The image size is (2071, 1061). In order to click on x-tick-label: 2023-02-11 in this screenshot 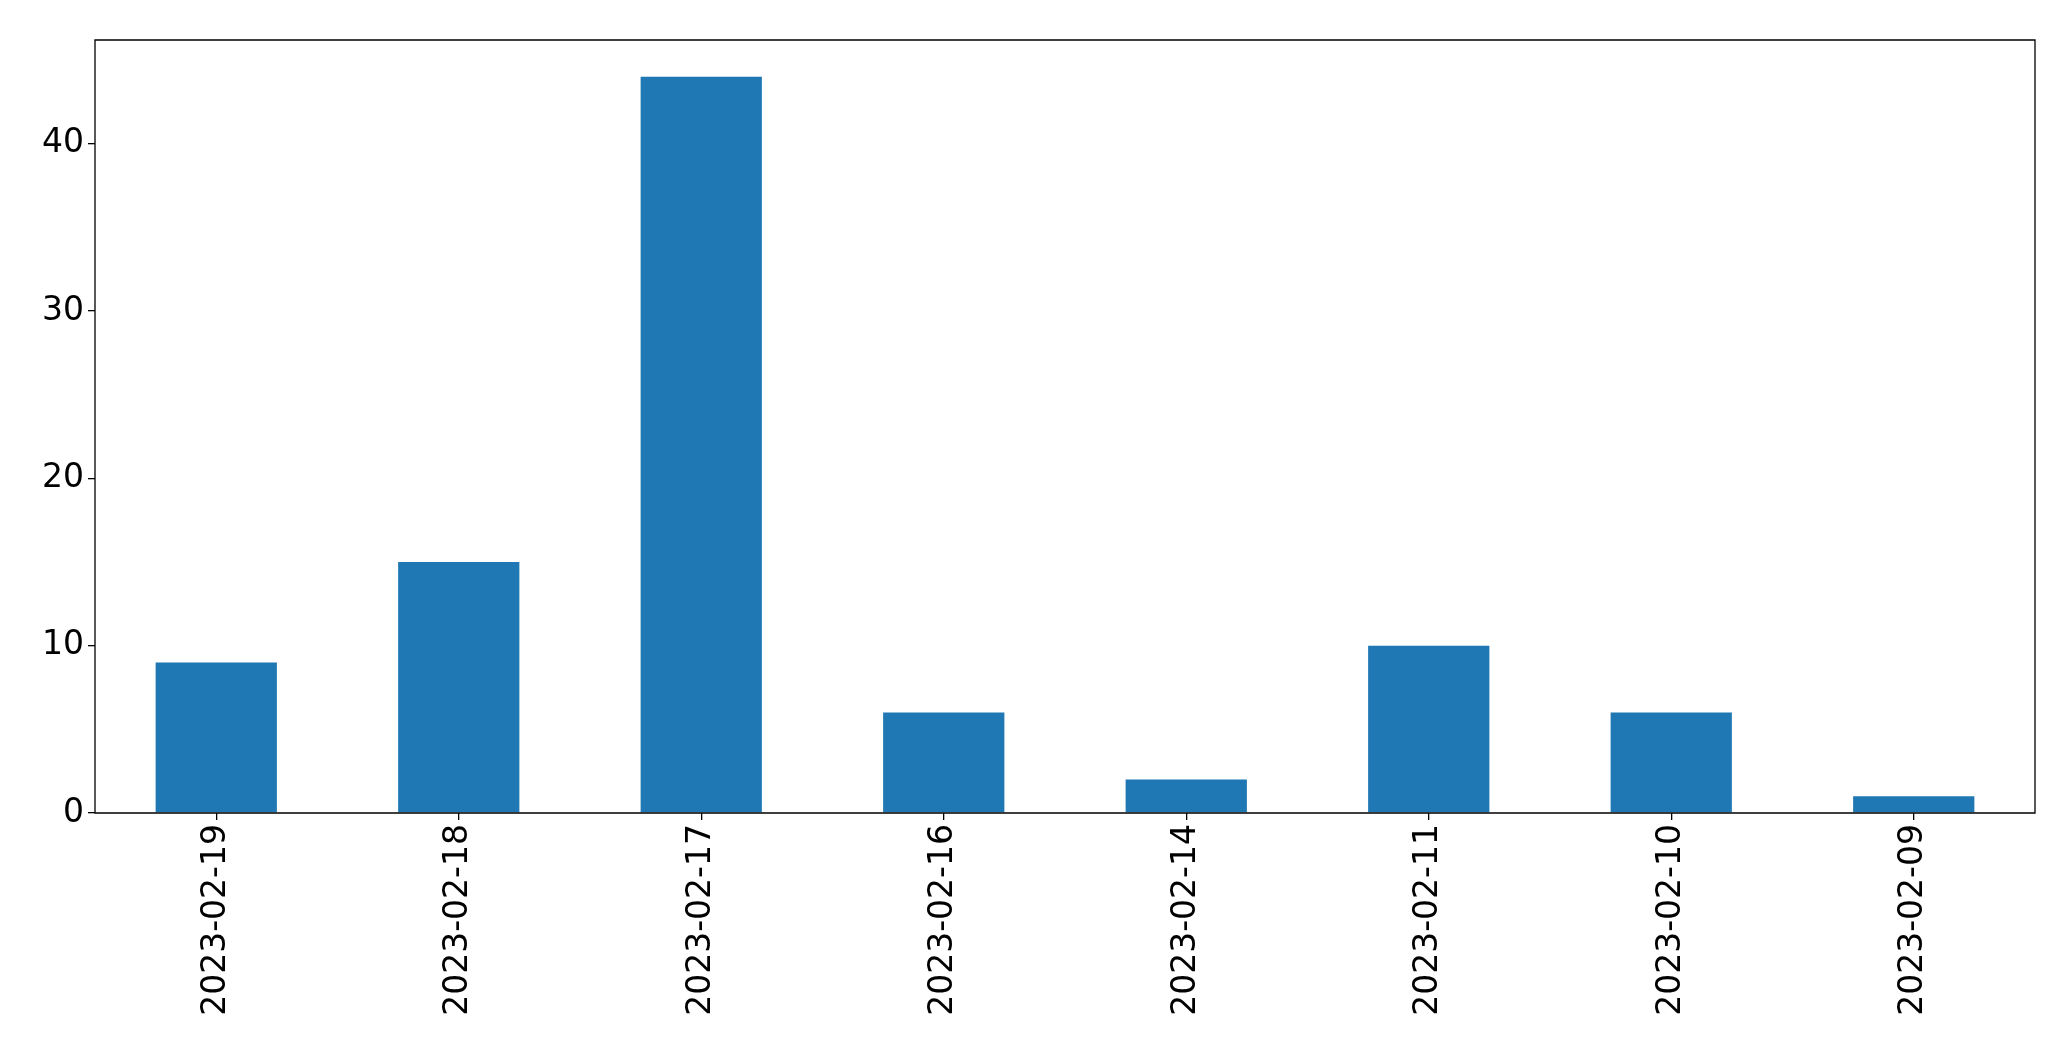, I will do `click(1426, 920)`.